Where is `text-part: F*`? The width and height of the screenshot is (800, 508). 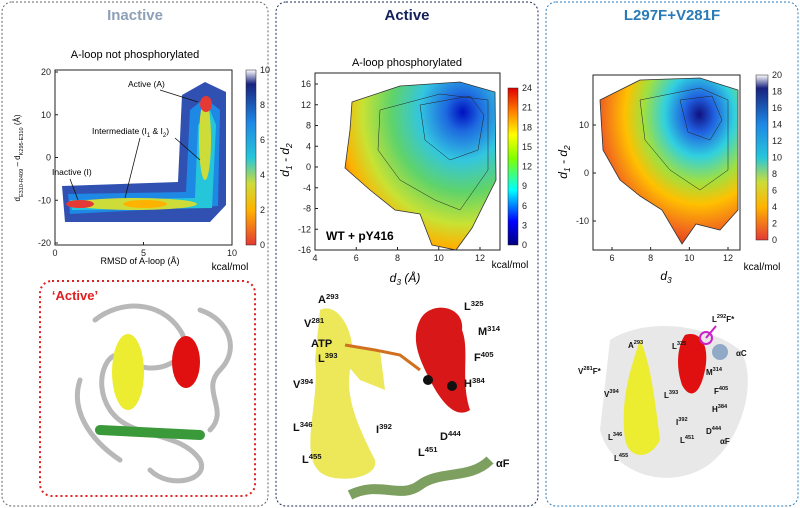 text-part: F* is located at coordinates (730, 319).